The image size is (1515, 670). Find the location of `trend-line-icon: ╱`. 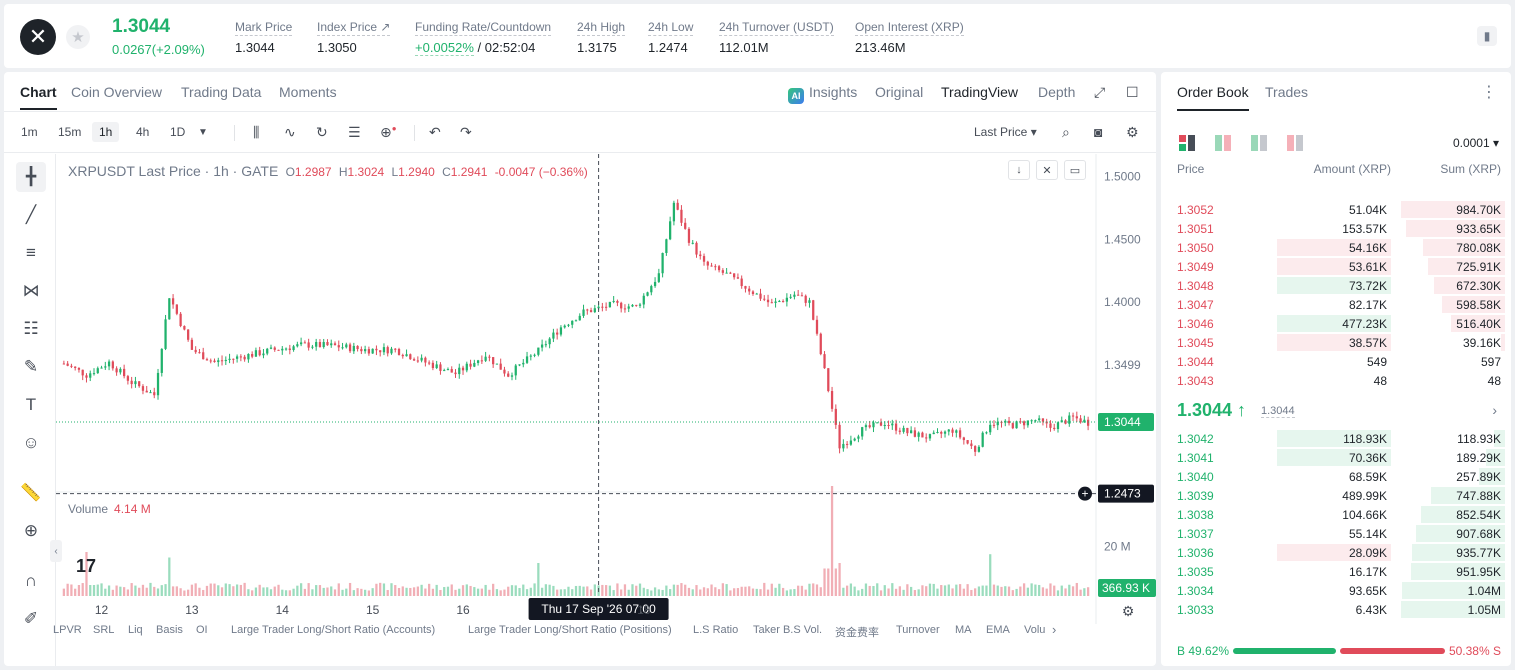

trend-line-icon: ╱ is located at coordinates (31, 214).